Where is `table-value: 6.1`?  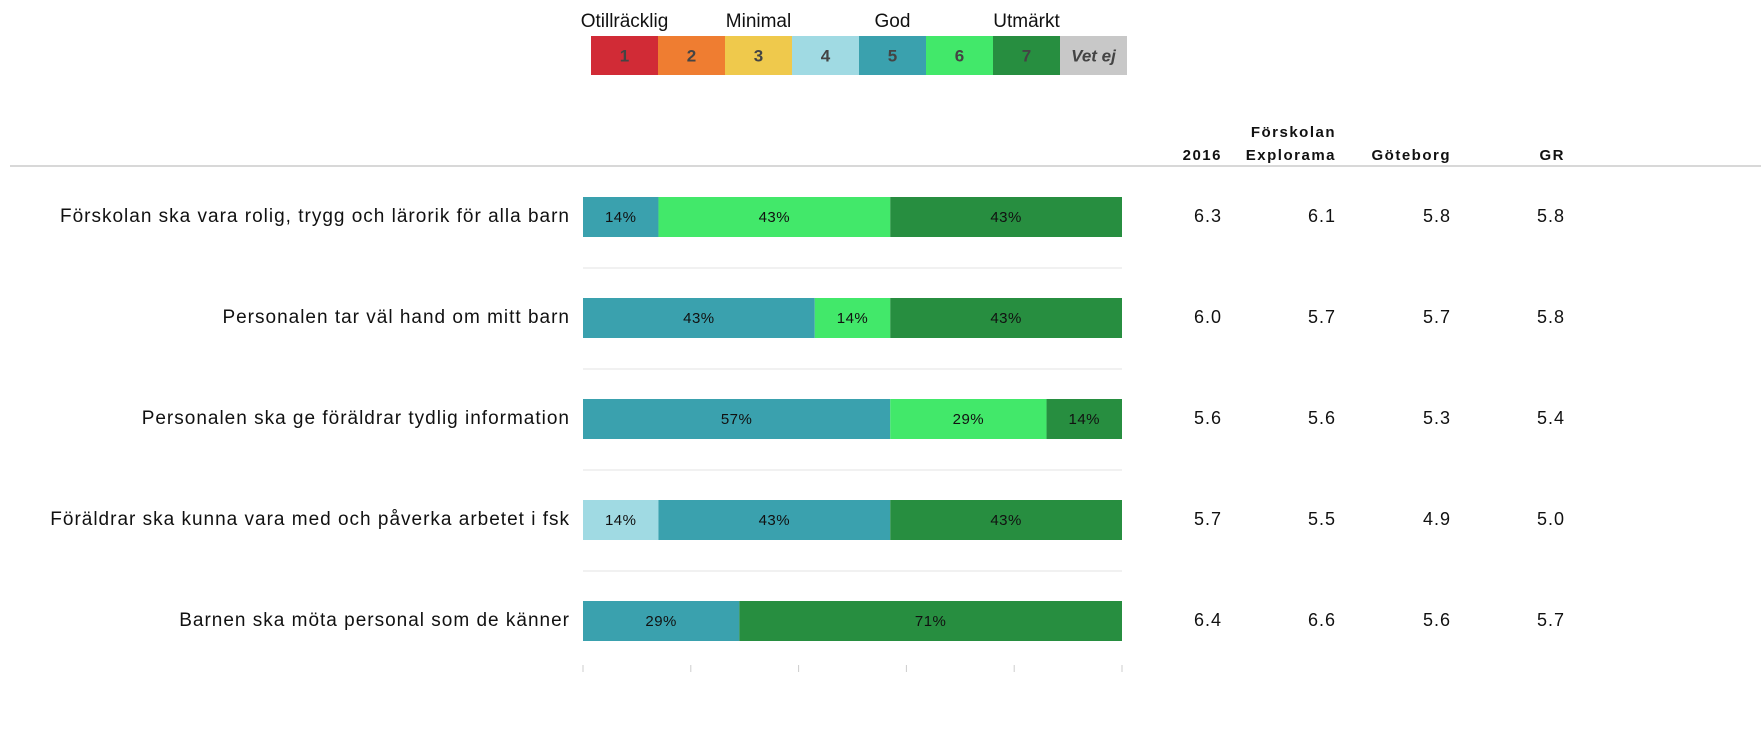
table-value: 6.1 is located at coordinates (1322, 216).